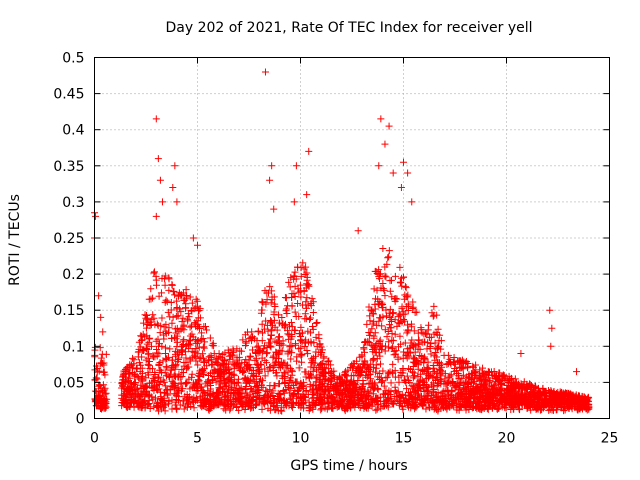 The width and height of the screenshot is (640, 480). I want to click on y-tick-label: 0.15, so click(68, 311).